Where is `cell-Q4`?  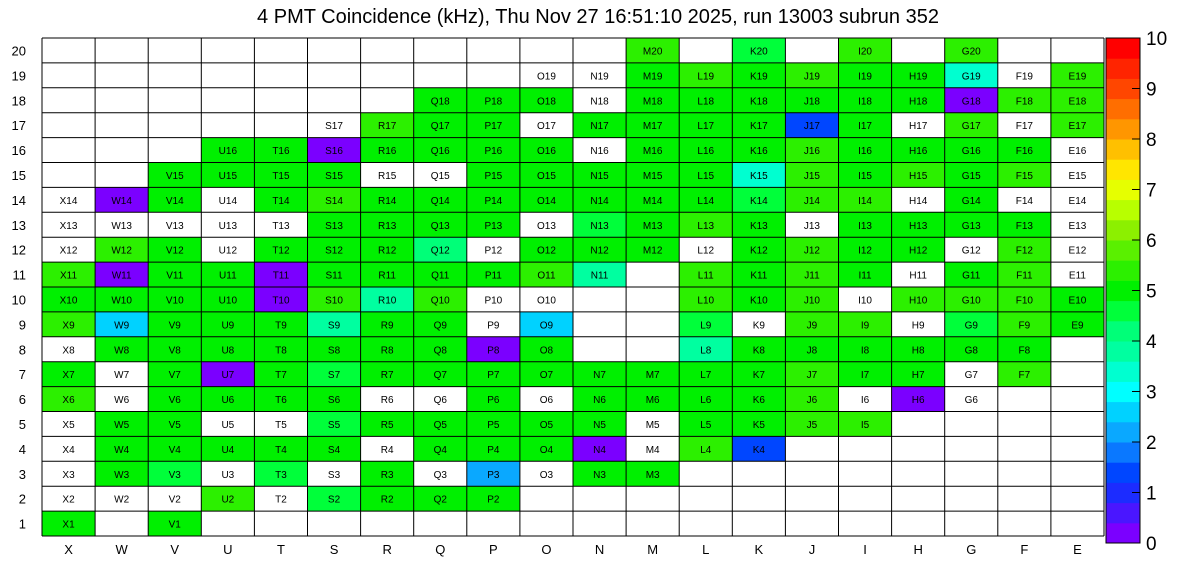 cell-Q4 is located at coordinates (440, 449).